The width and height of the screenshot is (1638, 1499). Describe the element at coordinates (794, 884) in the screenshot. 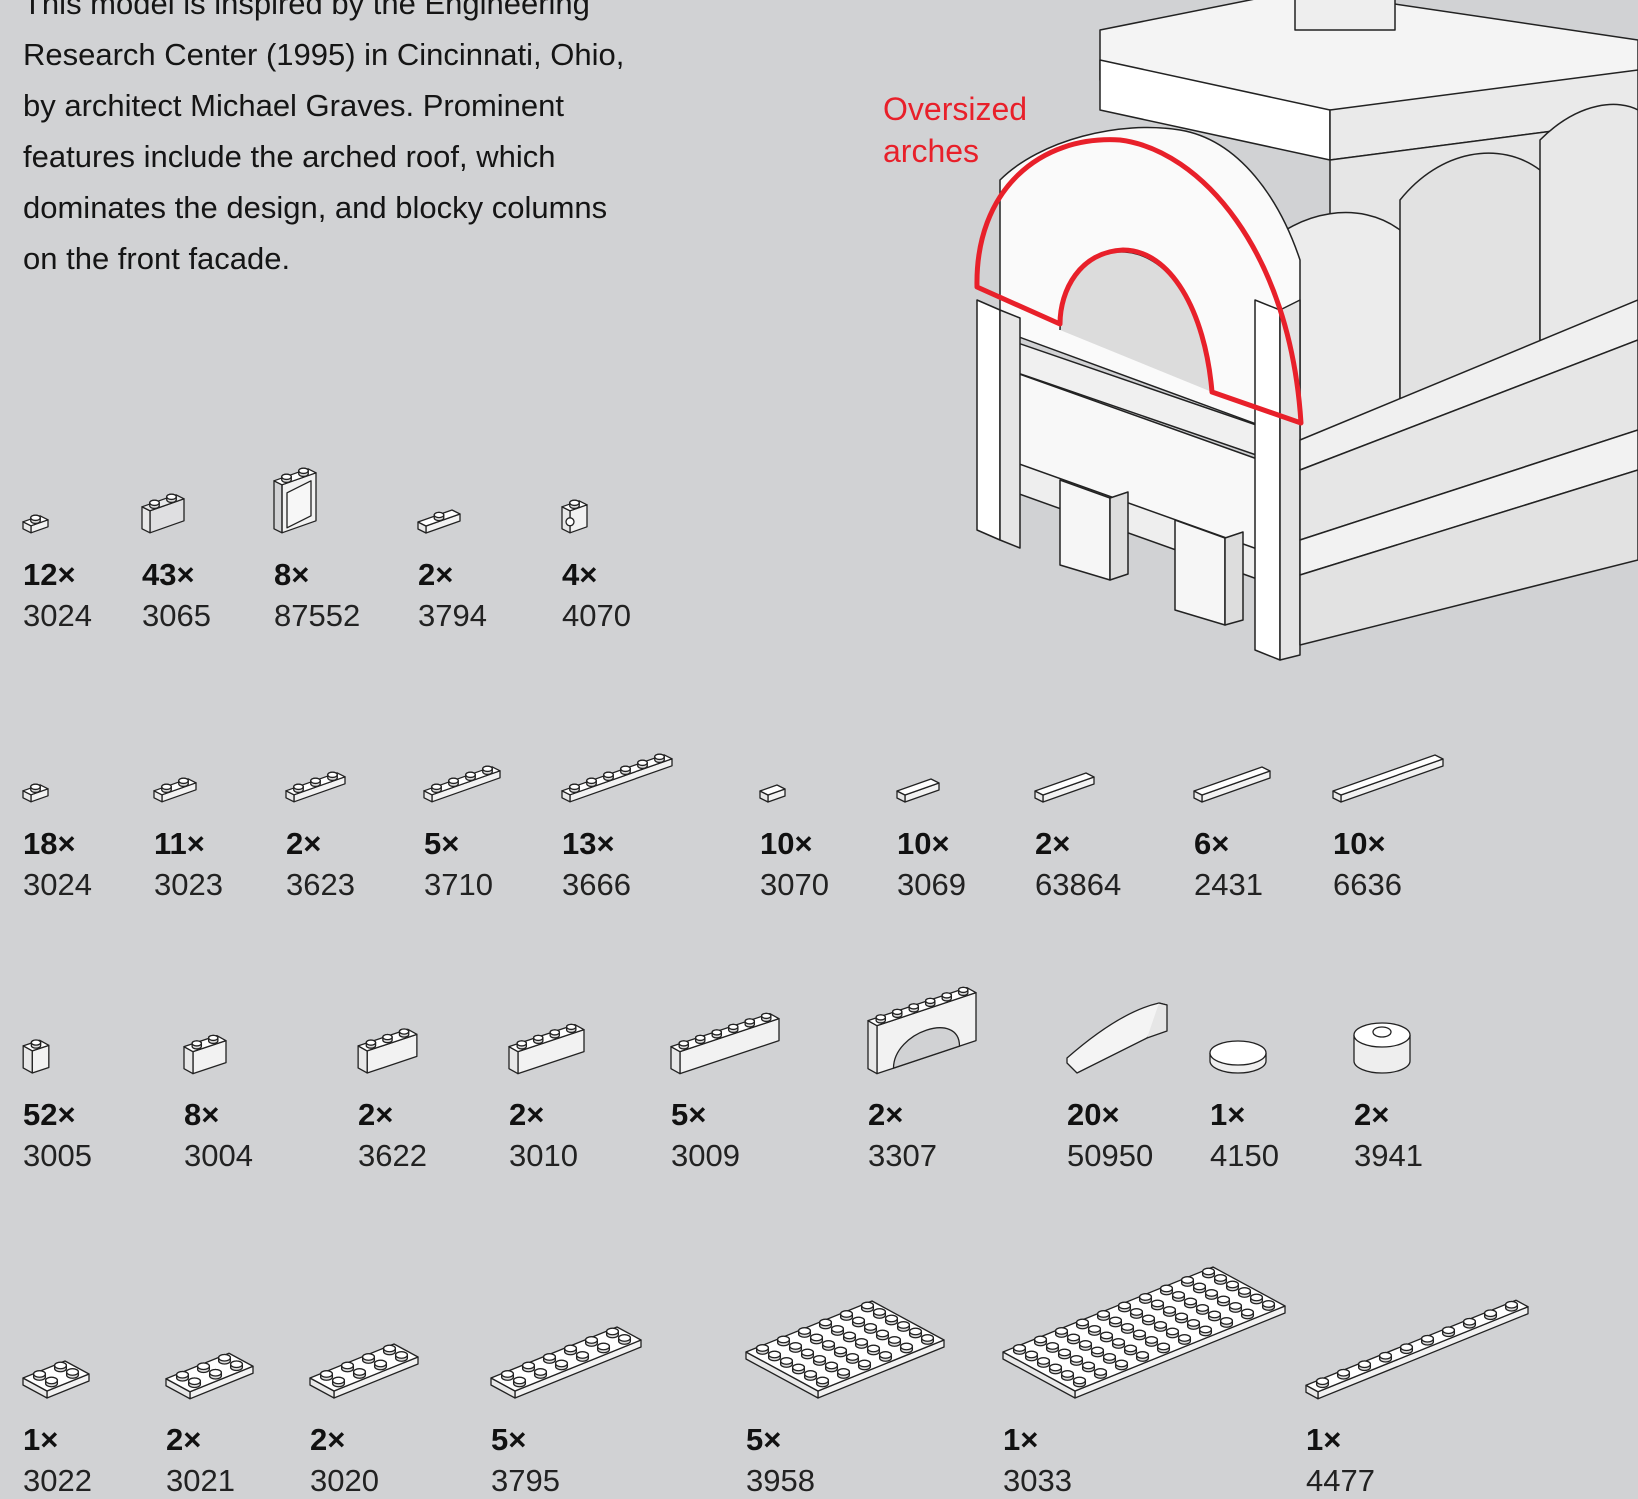

I see `part-number: 3070` at that location.